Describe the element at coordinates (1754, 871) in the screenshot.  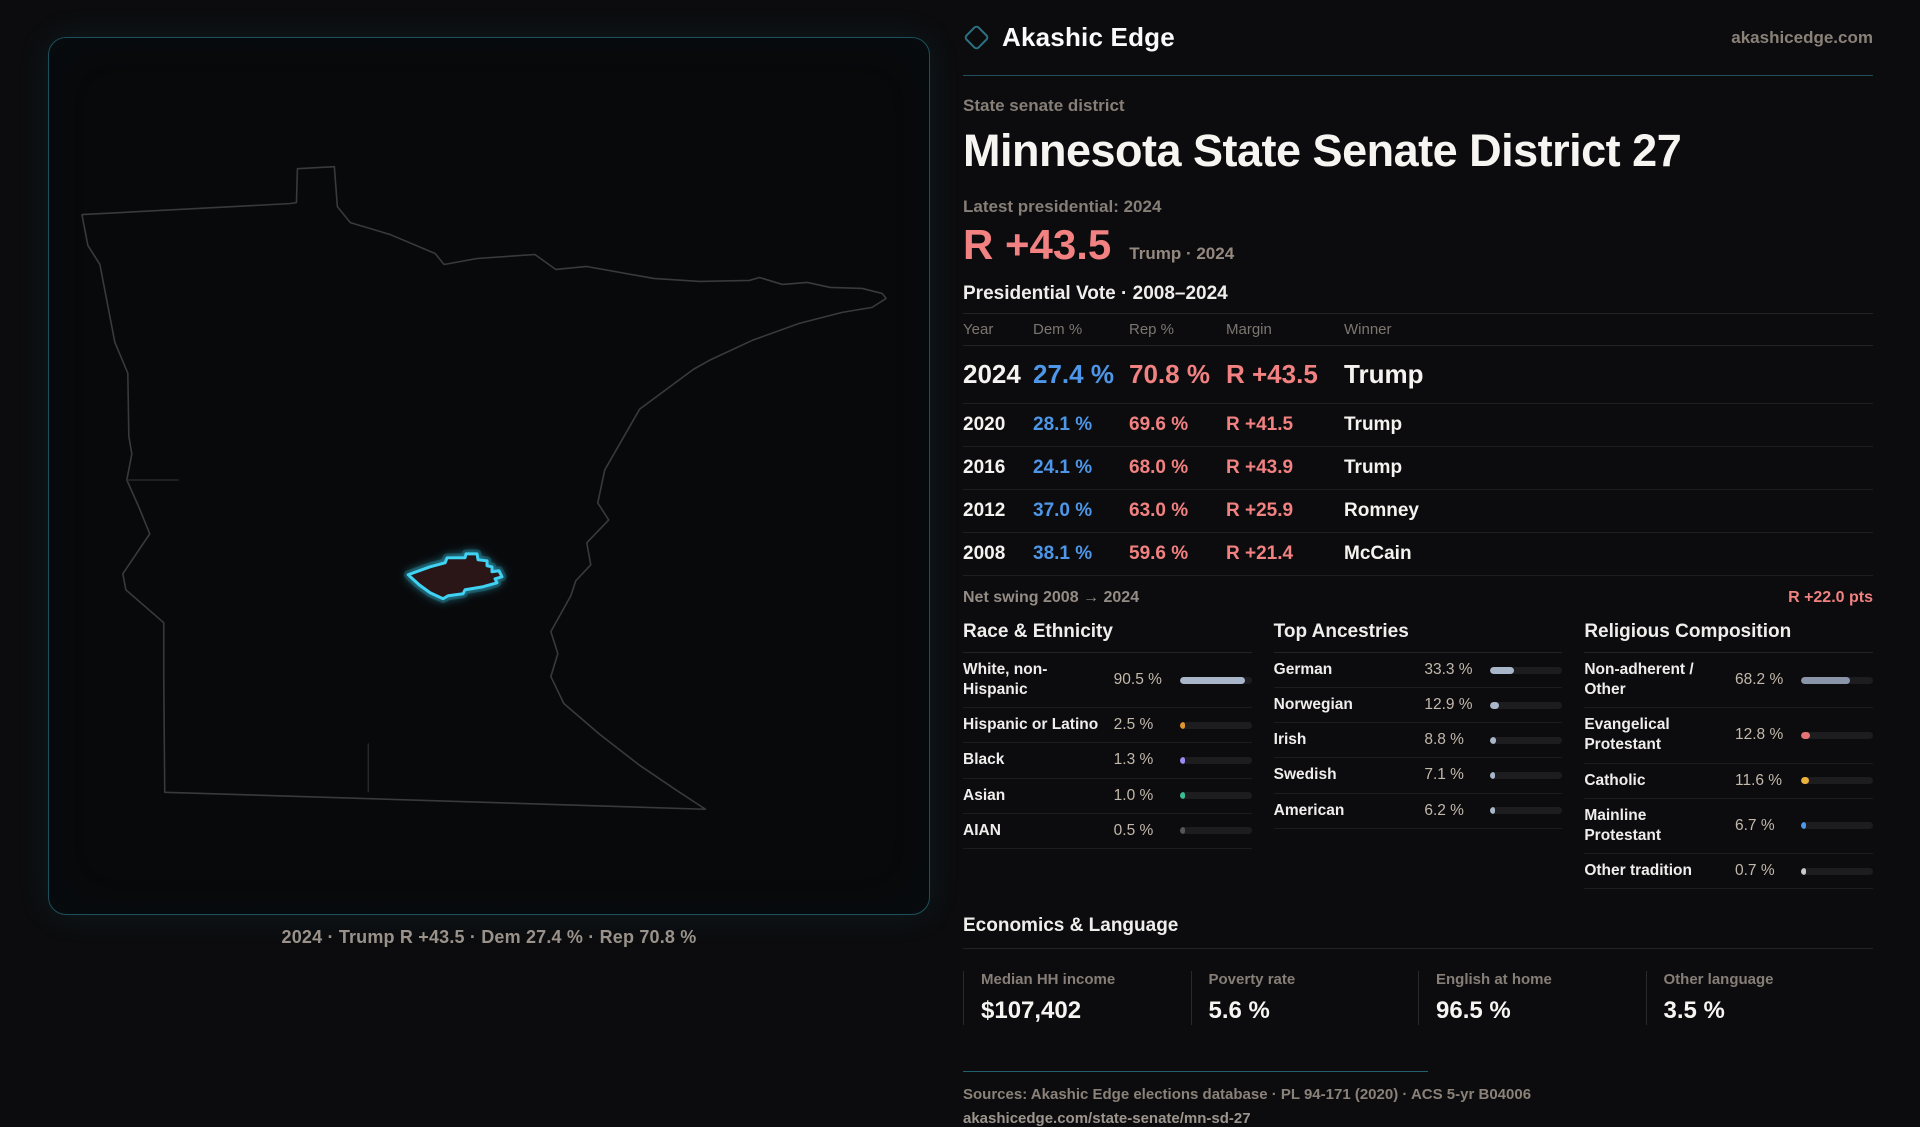
I see `panel-row-value: 0.7 %` at that location.